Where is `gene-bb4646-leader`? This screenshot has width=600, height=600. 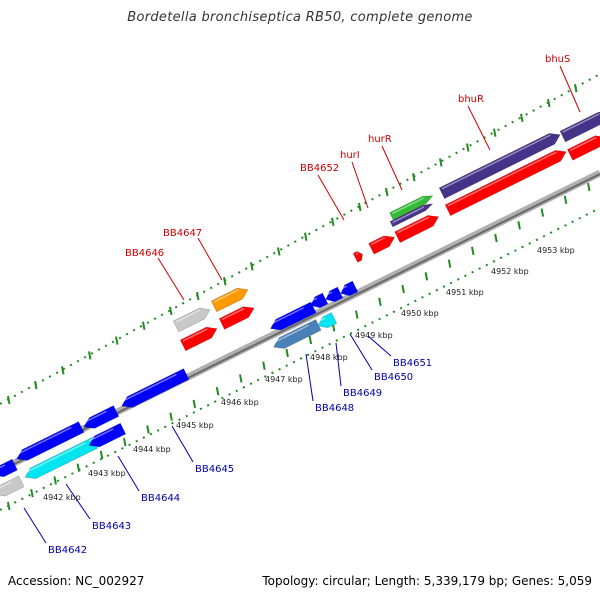 gene-bb4646-leader is located at coordinates (171, 279).